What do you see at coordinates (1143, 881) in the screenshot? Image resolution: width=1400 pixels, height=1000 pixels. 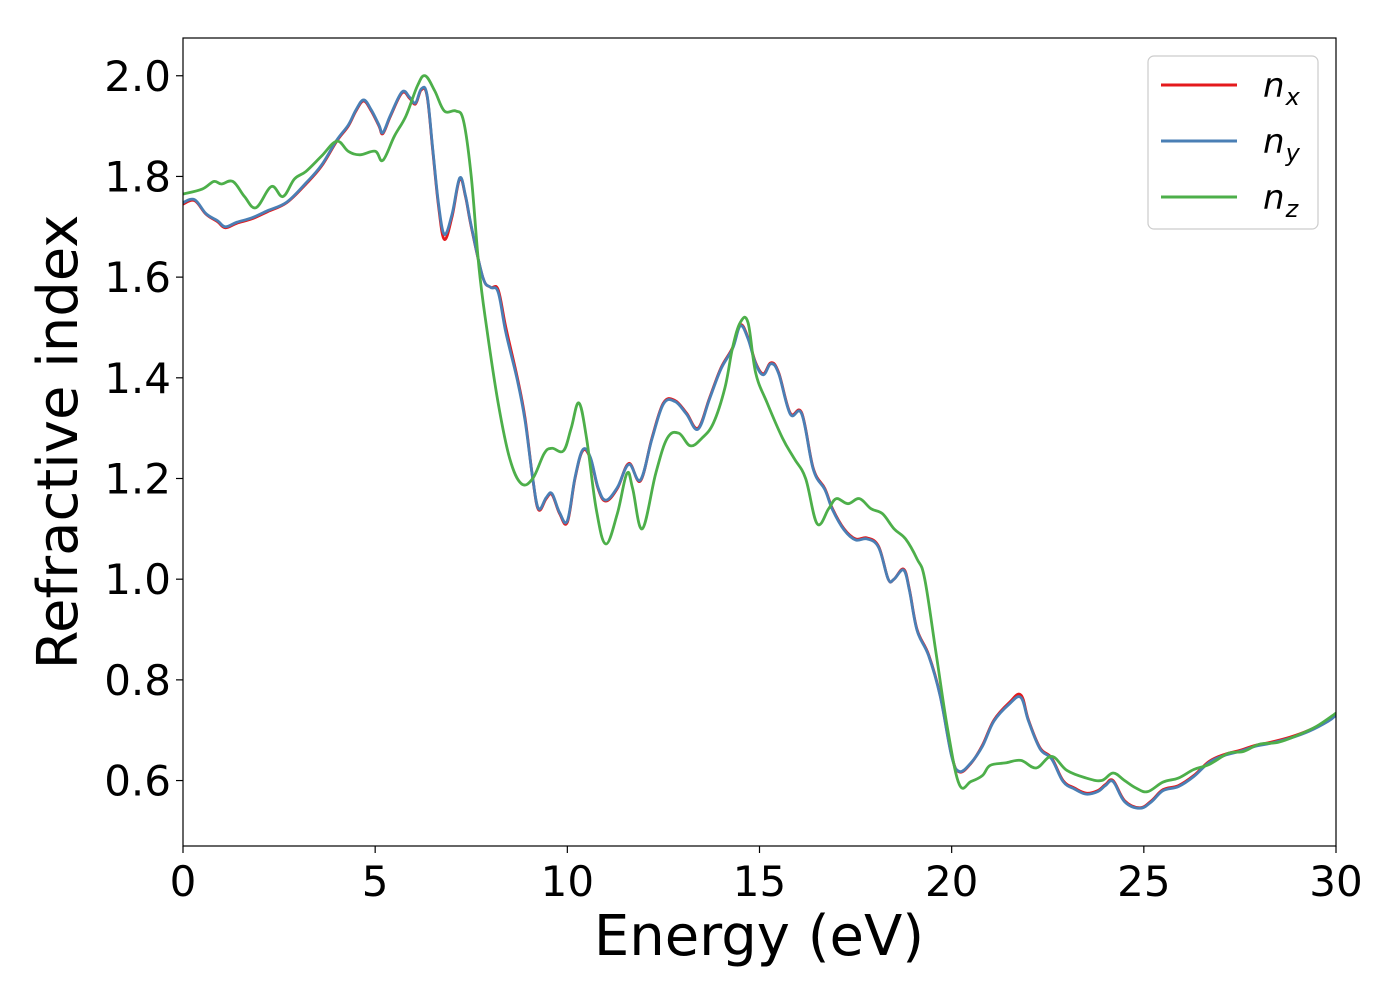 I see `x-tick-label: 25` at bounding box center [1143, 881].